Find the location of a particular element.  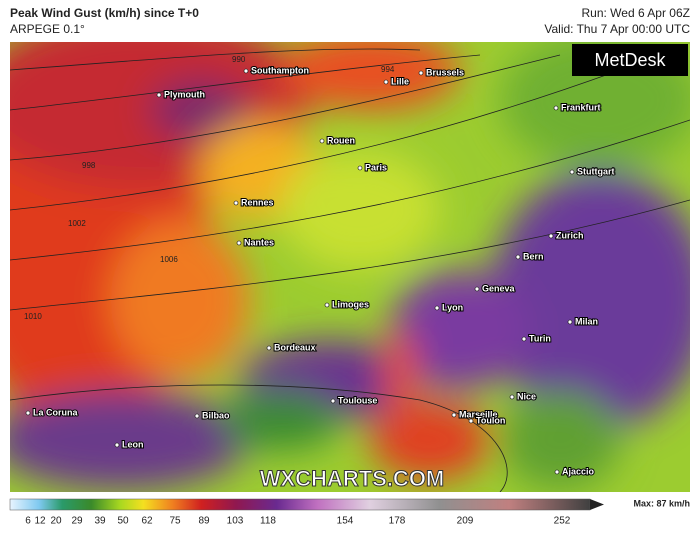

city-label: Turin is located at coordinates (540, 338).